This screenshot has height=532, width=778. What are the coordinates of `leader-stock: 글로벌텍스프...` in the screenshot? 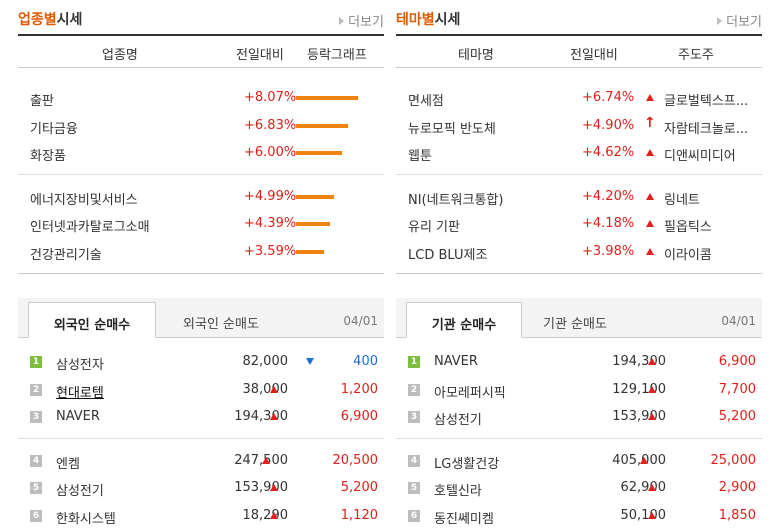 It's located at (706, 101).